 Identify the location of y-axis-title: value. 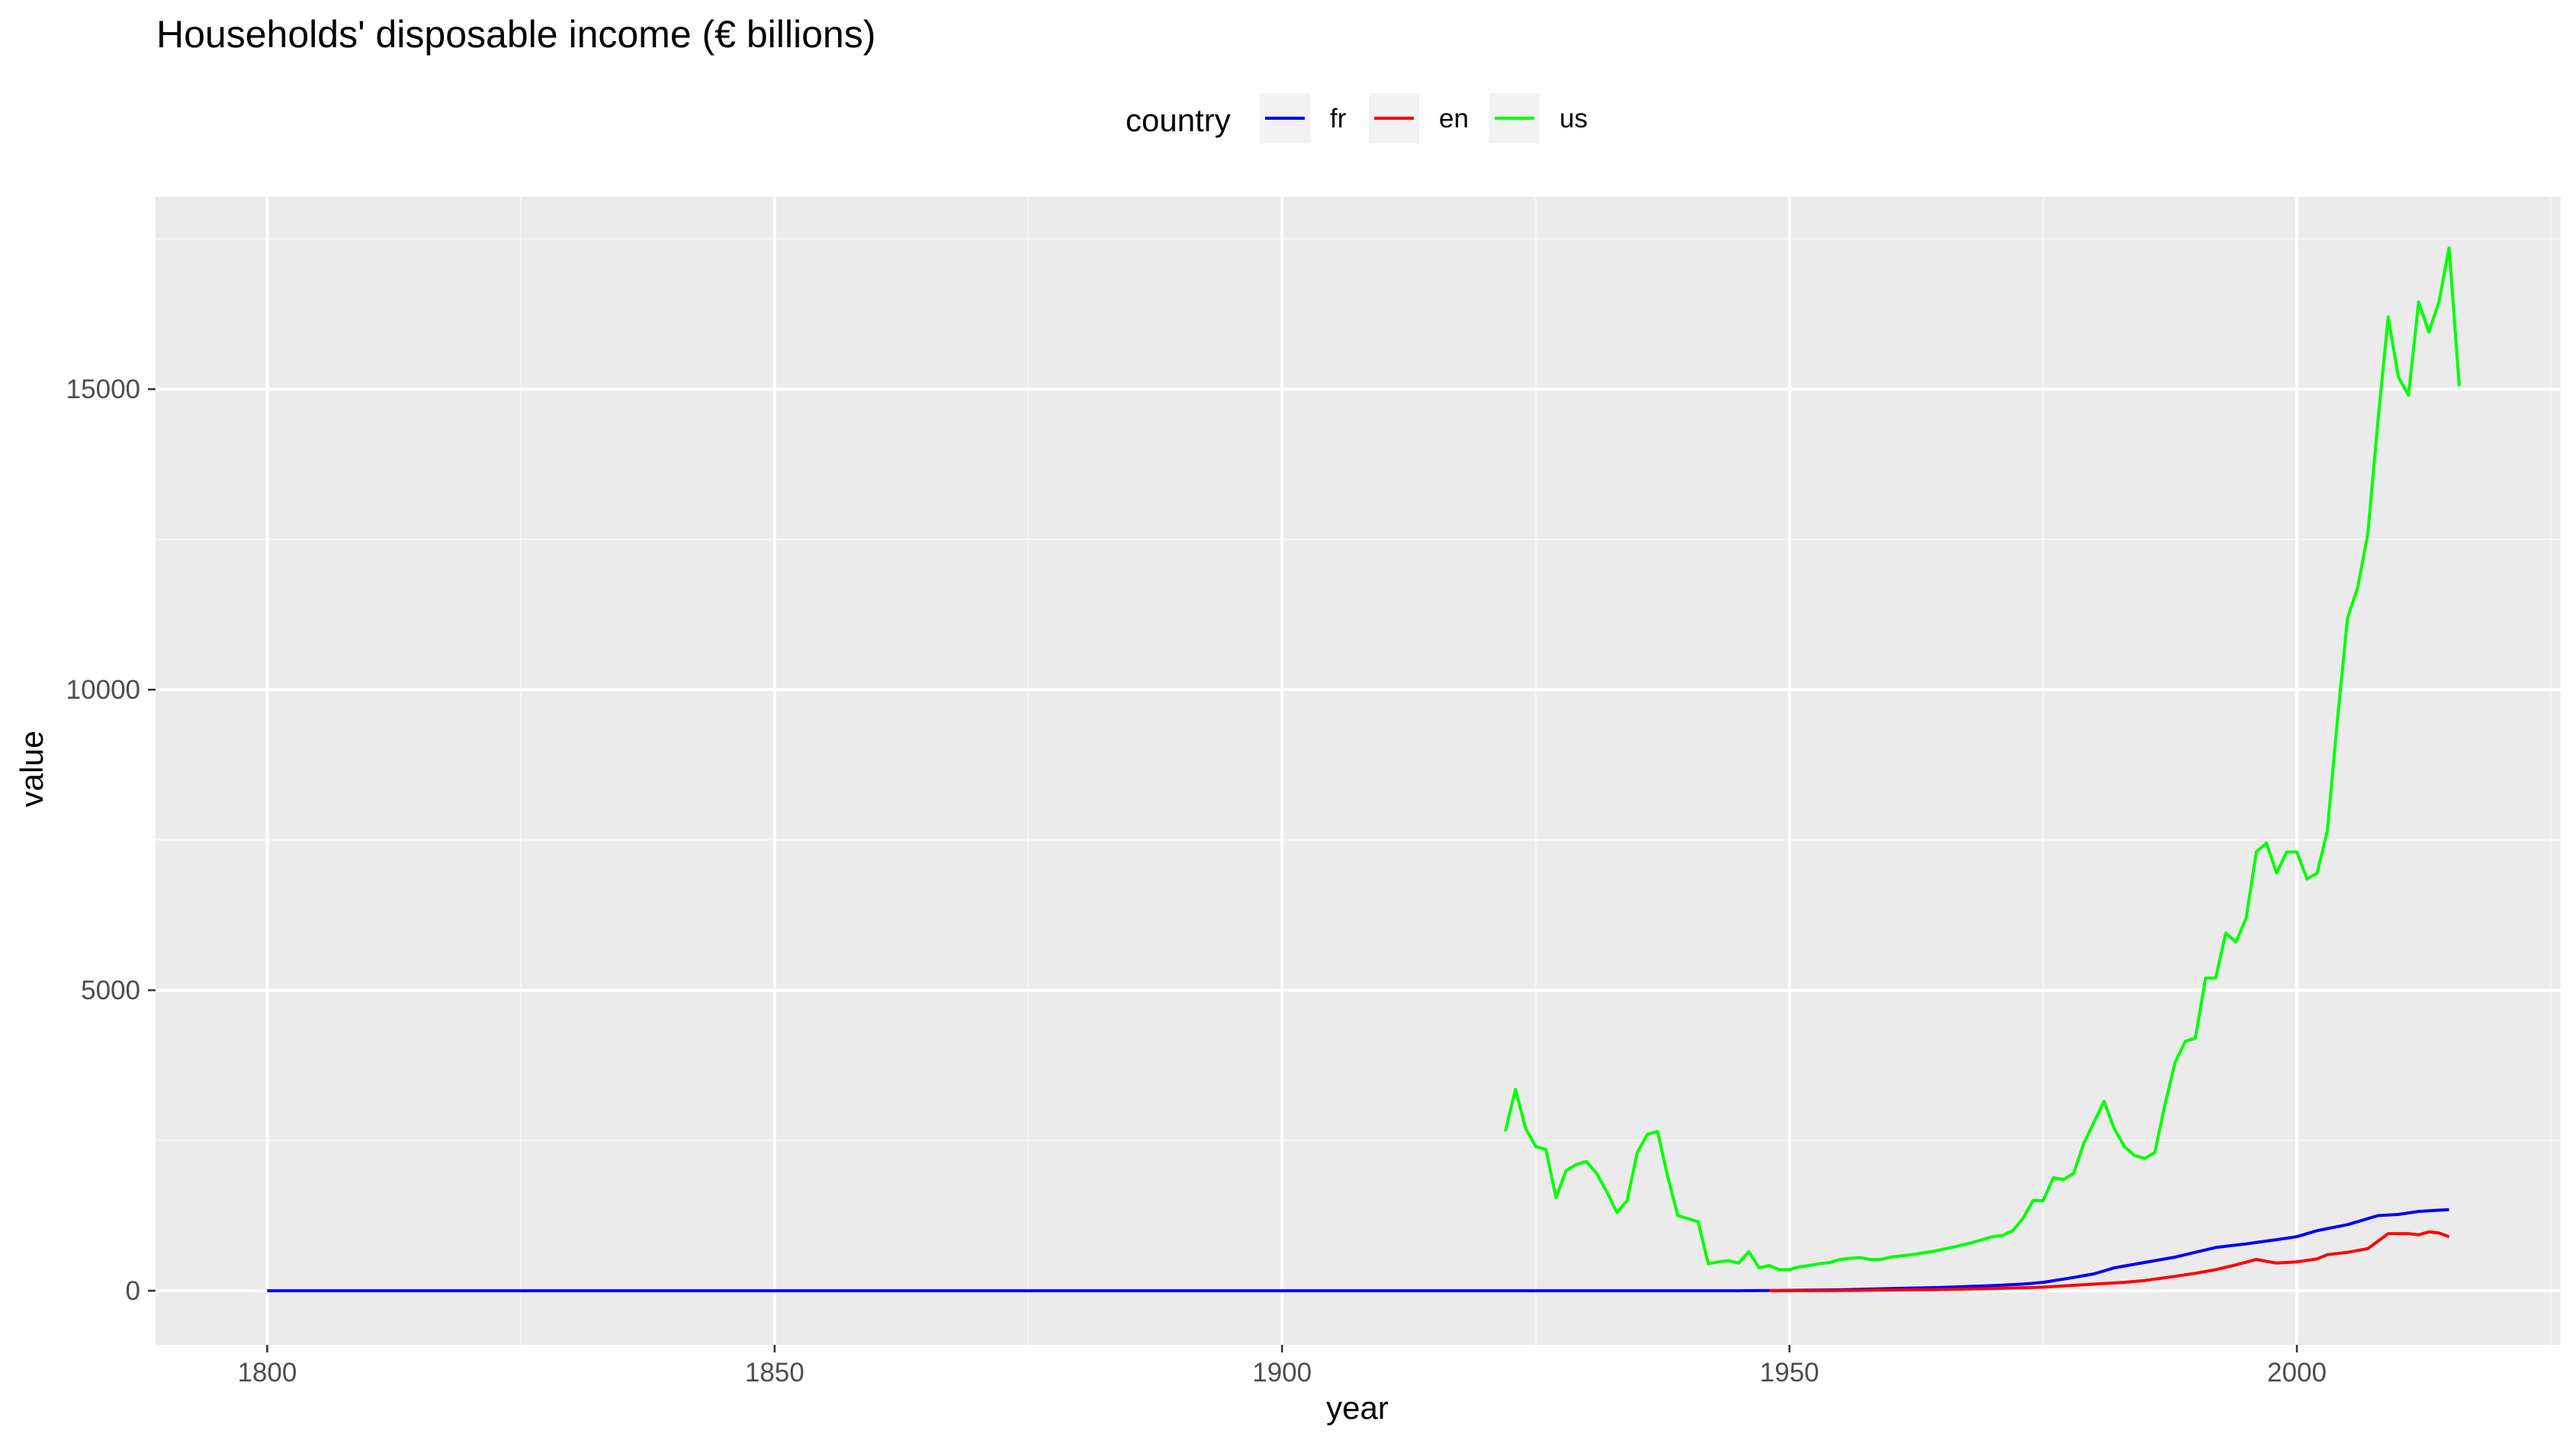
(32, 769).